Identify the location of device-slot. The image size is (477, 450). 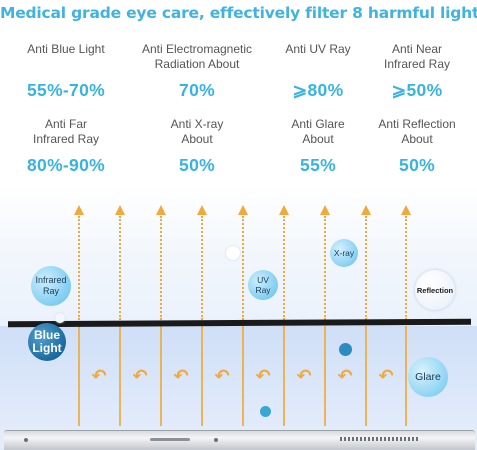
(170, 439).